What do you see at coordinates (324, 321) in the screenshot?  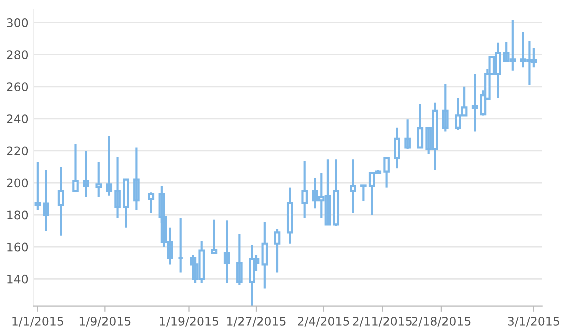 I see `x-tick-label: 2/4/2015` at bounding box center [324, 321].